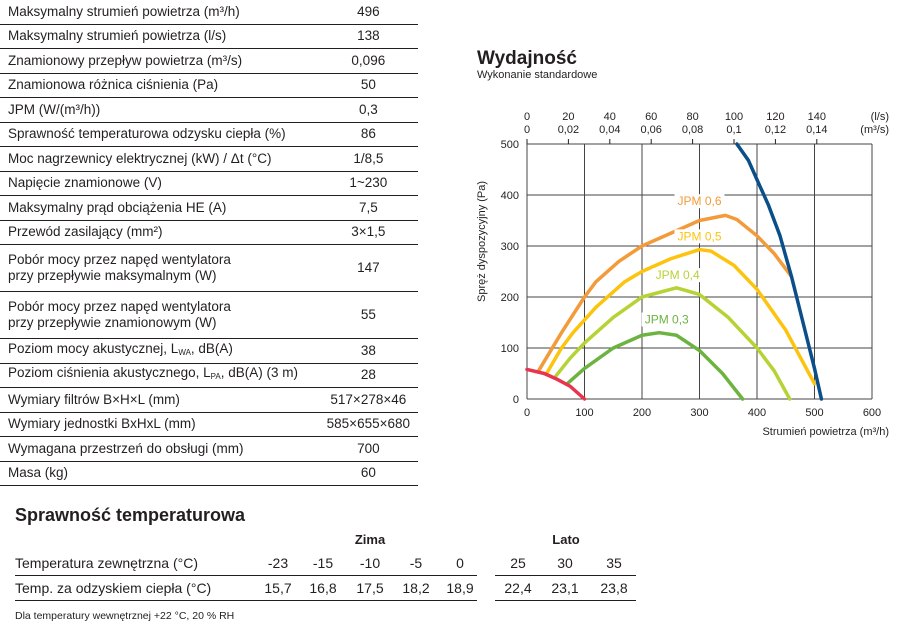 Image resolution: width=912 pixels, height=634 pixels. Describe the element at coordinates (209, 232) in the screenshot. I see `spec-row: Przewód zasilający (mm²) 3×1,5` at that location.